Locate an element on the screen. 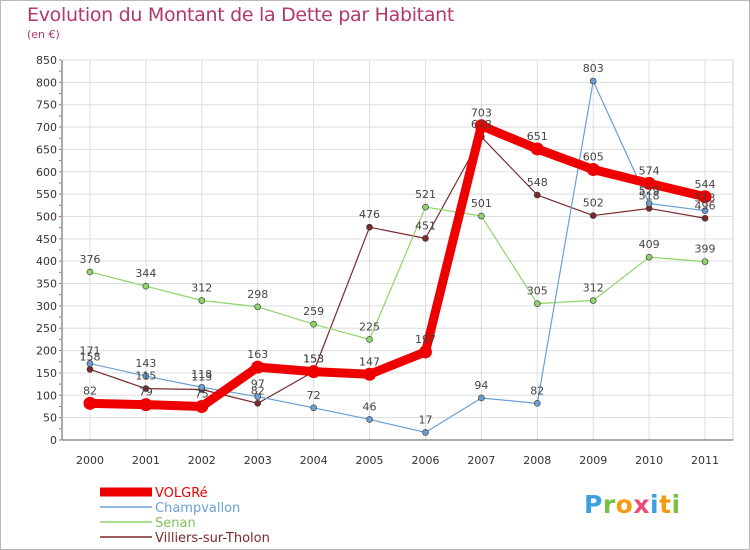 This screenshot has width=750, height=550. y-tick-label: 100 is located at coordinates (46, 395).